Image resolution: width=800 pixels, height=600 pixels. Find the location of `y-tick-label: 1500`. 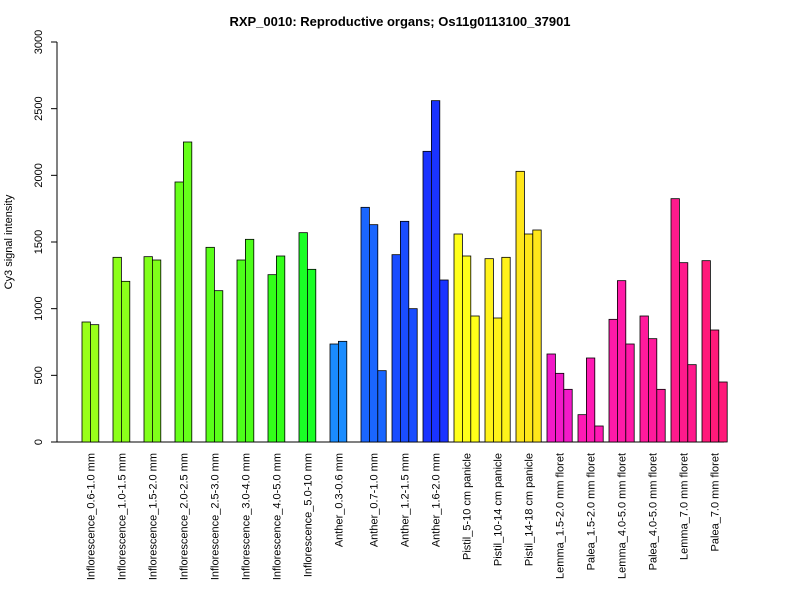

y-tick-label: 1500 is located at coordinates (39, 242).